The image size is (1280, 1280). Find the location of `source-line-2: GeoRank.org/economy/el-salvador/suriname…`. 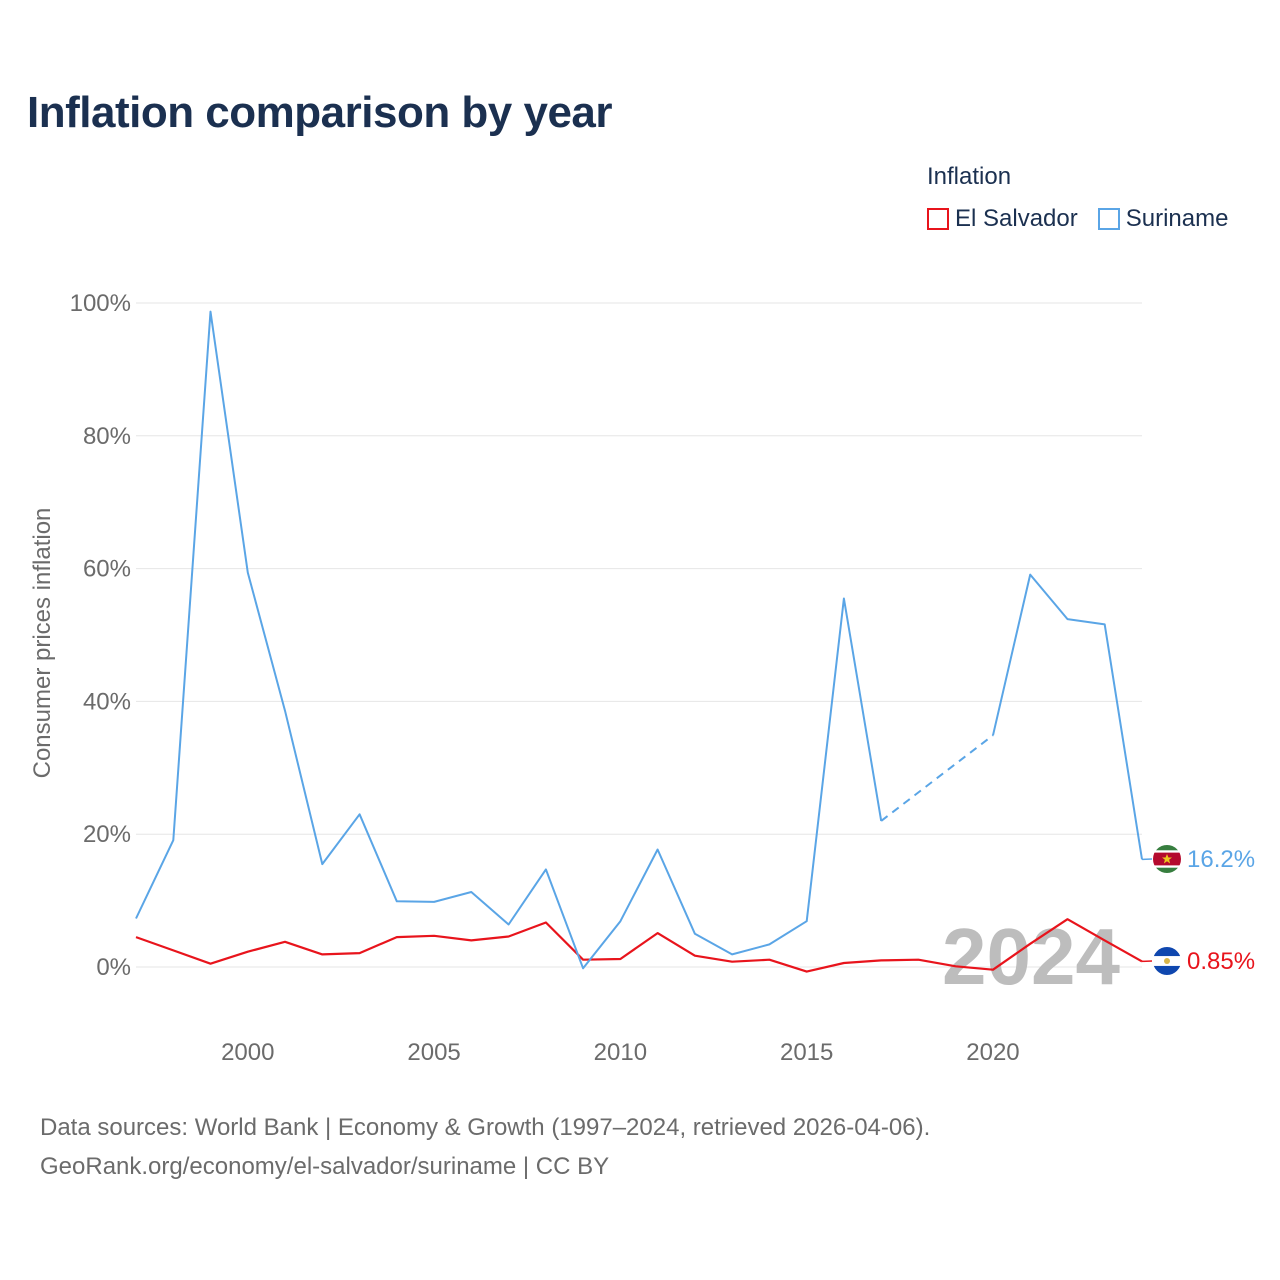

source-line-2: GeoRank.org/economy/el-salvador/suriname… is located at coordinates (325, 1166).